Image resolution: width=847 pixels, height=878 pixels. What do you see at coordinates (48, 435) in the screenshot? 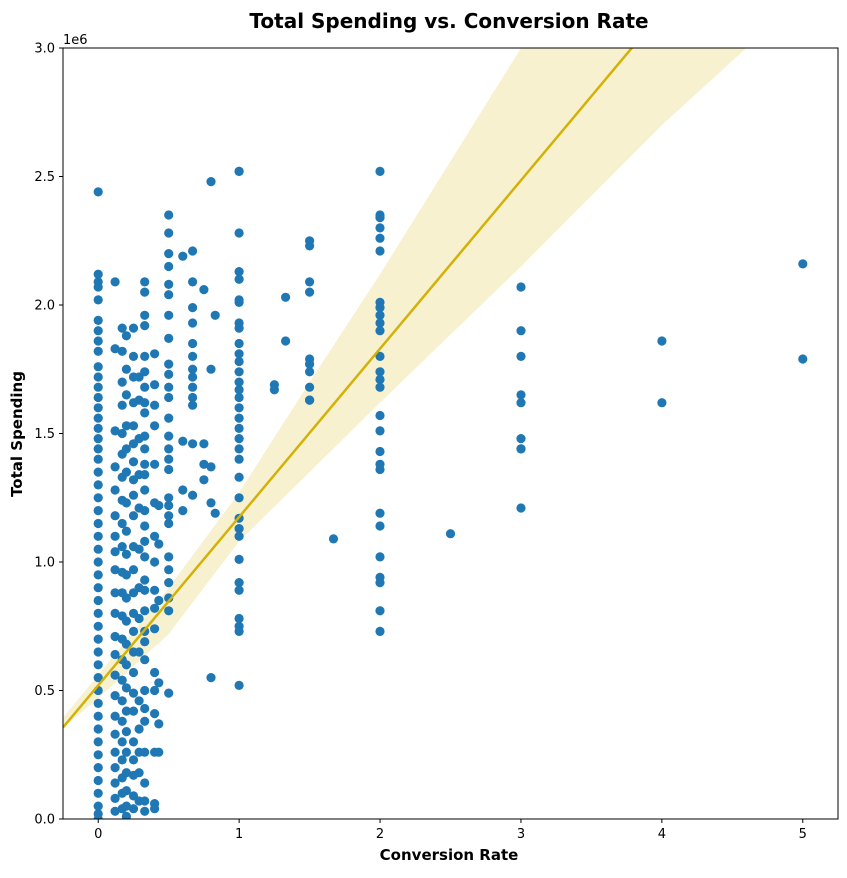
I see `y-axis-ticks: 0.0 0.5 1.0 1.5 2.0 2.5 3.0` at bounding box center [48, 435].